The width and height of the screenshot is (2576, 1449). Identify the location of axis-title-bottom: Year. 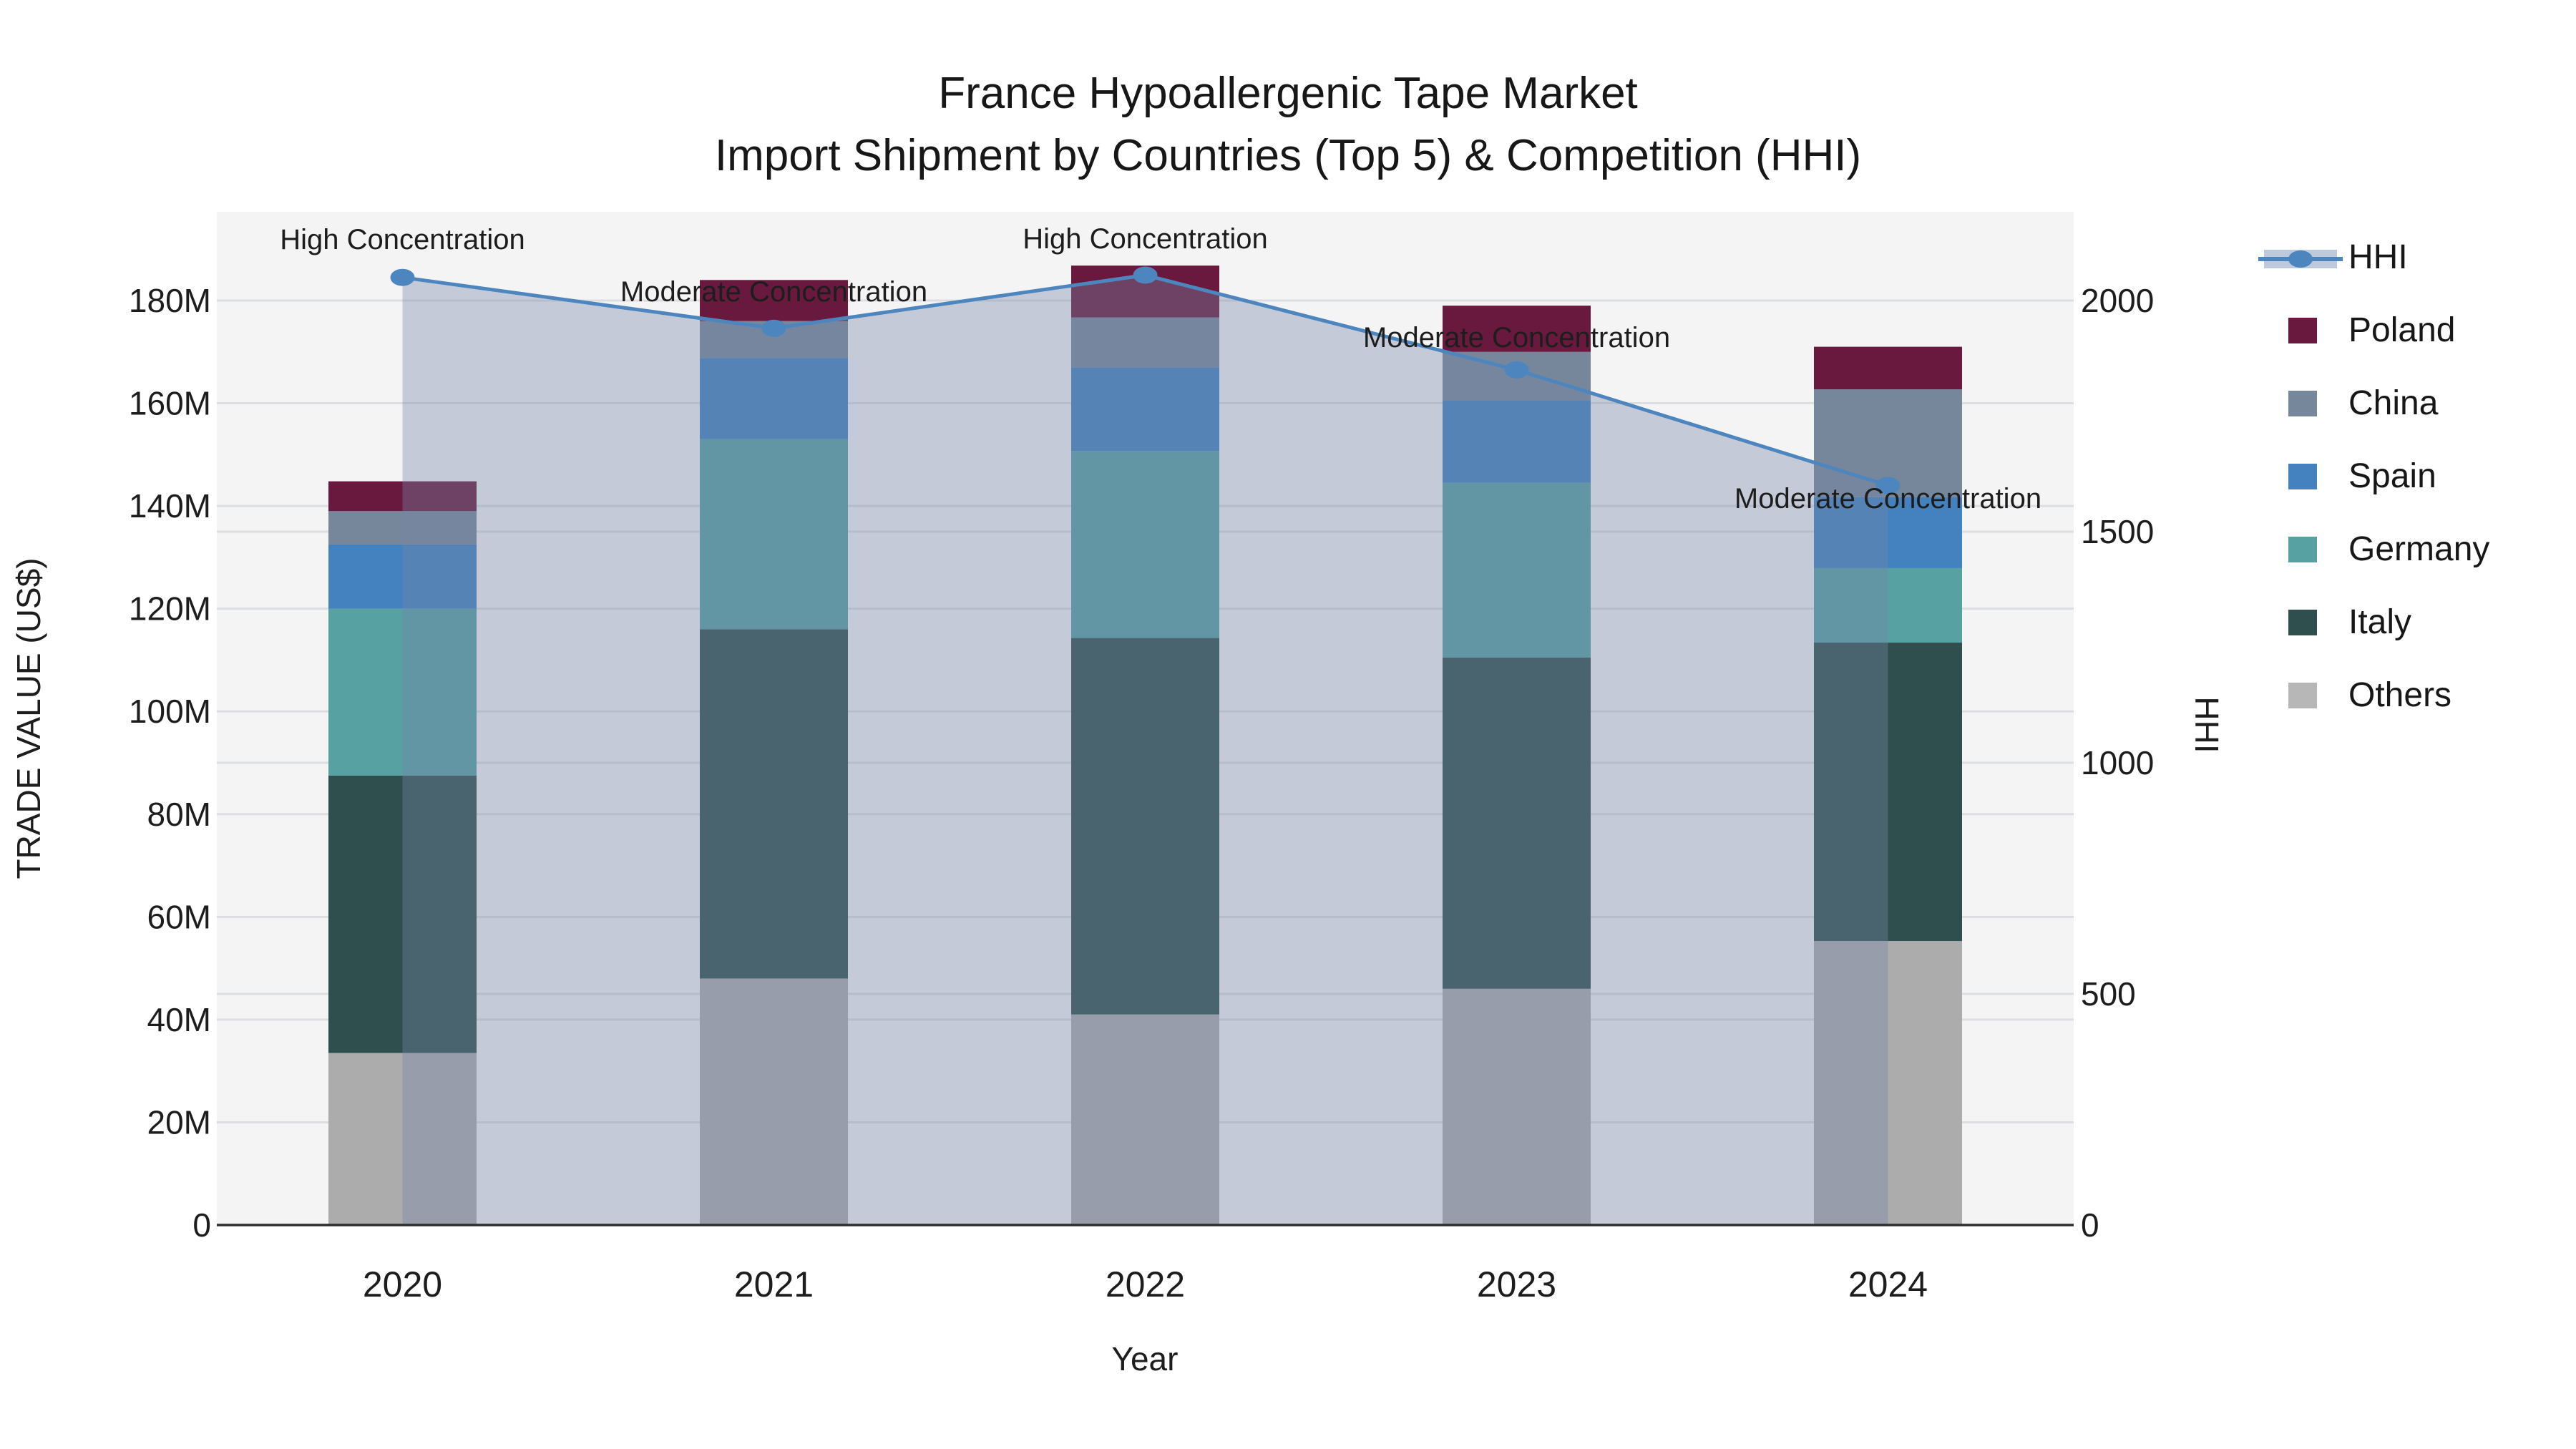
(1145, 1358).